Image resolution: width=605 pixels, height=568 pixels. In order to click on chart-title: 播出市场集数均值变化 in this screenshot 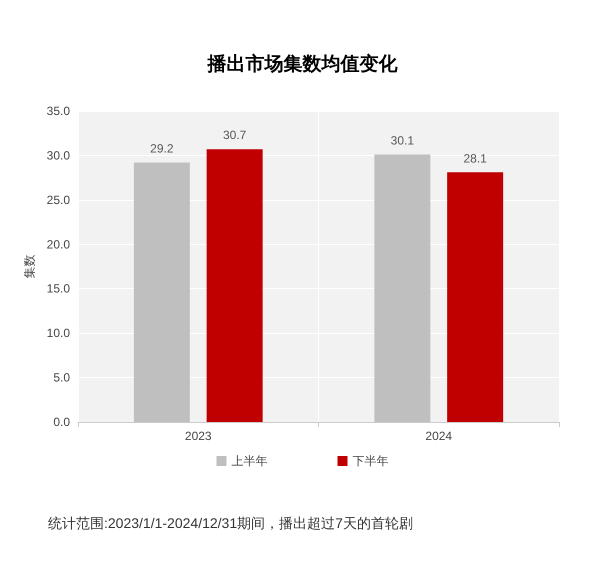, I will do `click(302, 64)`.